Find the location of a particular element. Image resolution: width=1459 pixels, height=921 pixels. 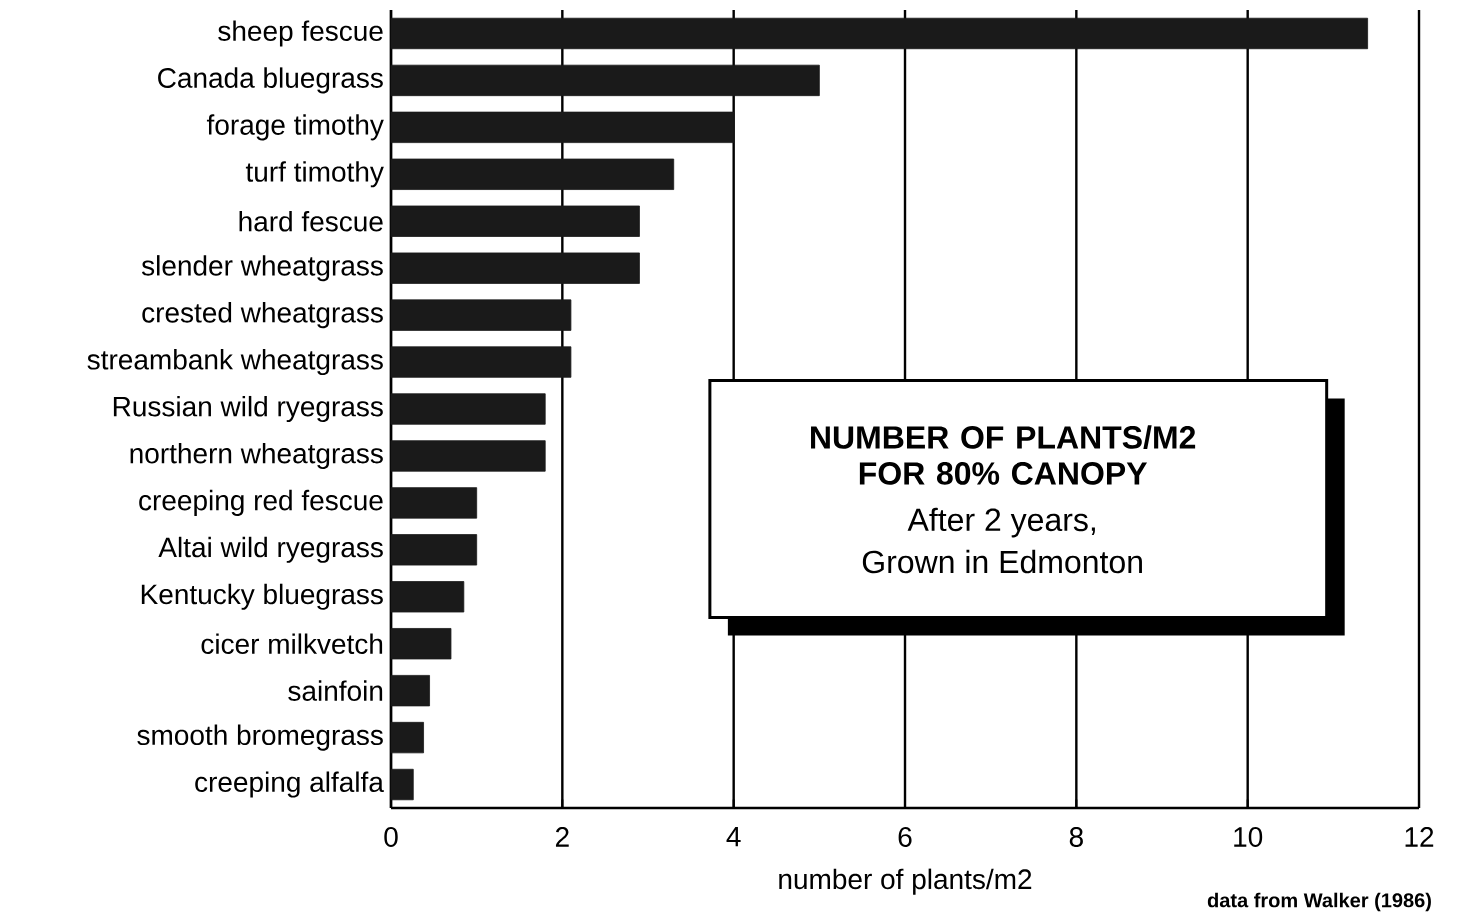

y-tick-label: hard fescue is located at coordinates (311, 221).